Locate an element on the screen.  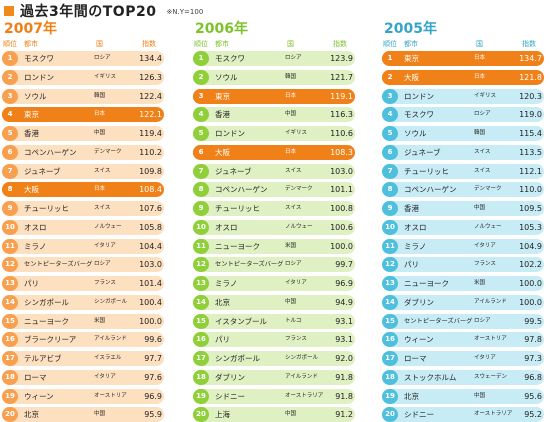
index-value: 123.9 is located at coordinates (341, 58).